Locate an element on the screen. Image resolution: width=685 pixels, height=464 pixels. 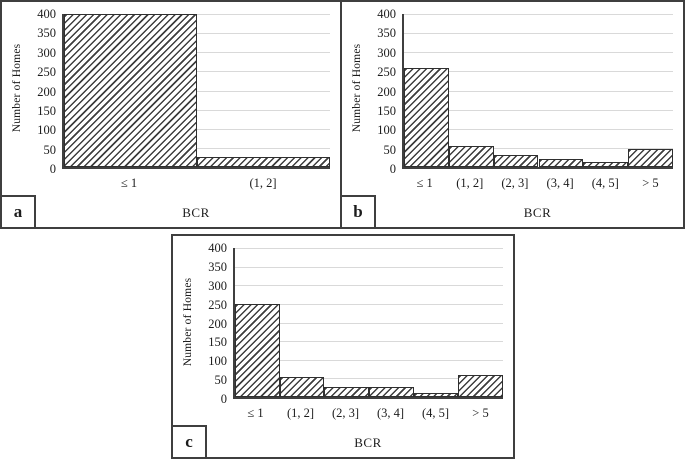
panel-letter-box: b is located at coordinates (358, 212).